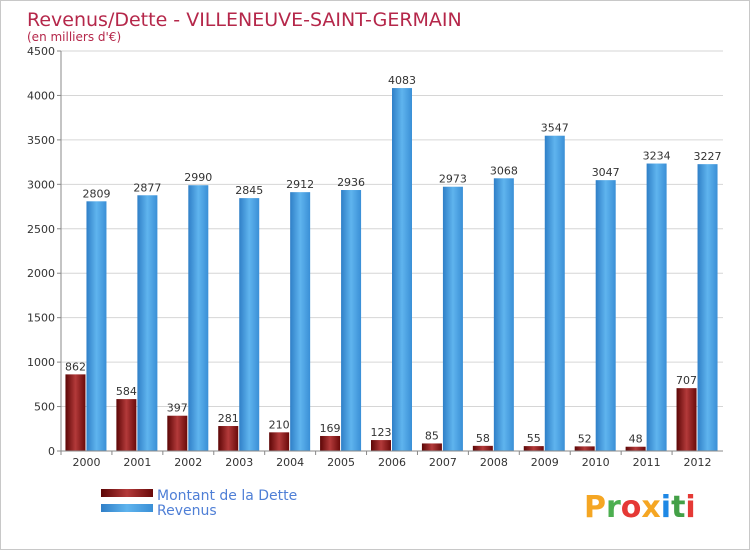 The height and width of the screenshot is (551, 750). What do you see at coordinates (44, 407) in the screenshot?
I see `y-tick-label-500: 500` at bounding box center [44, 407].